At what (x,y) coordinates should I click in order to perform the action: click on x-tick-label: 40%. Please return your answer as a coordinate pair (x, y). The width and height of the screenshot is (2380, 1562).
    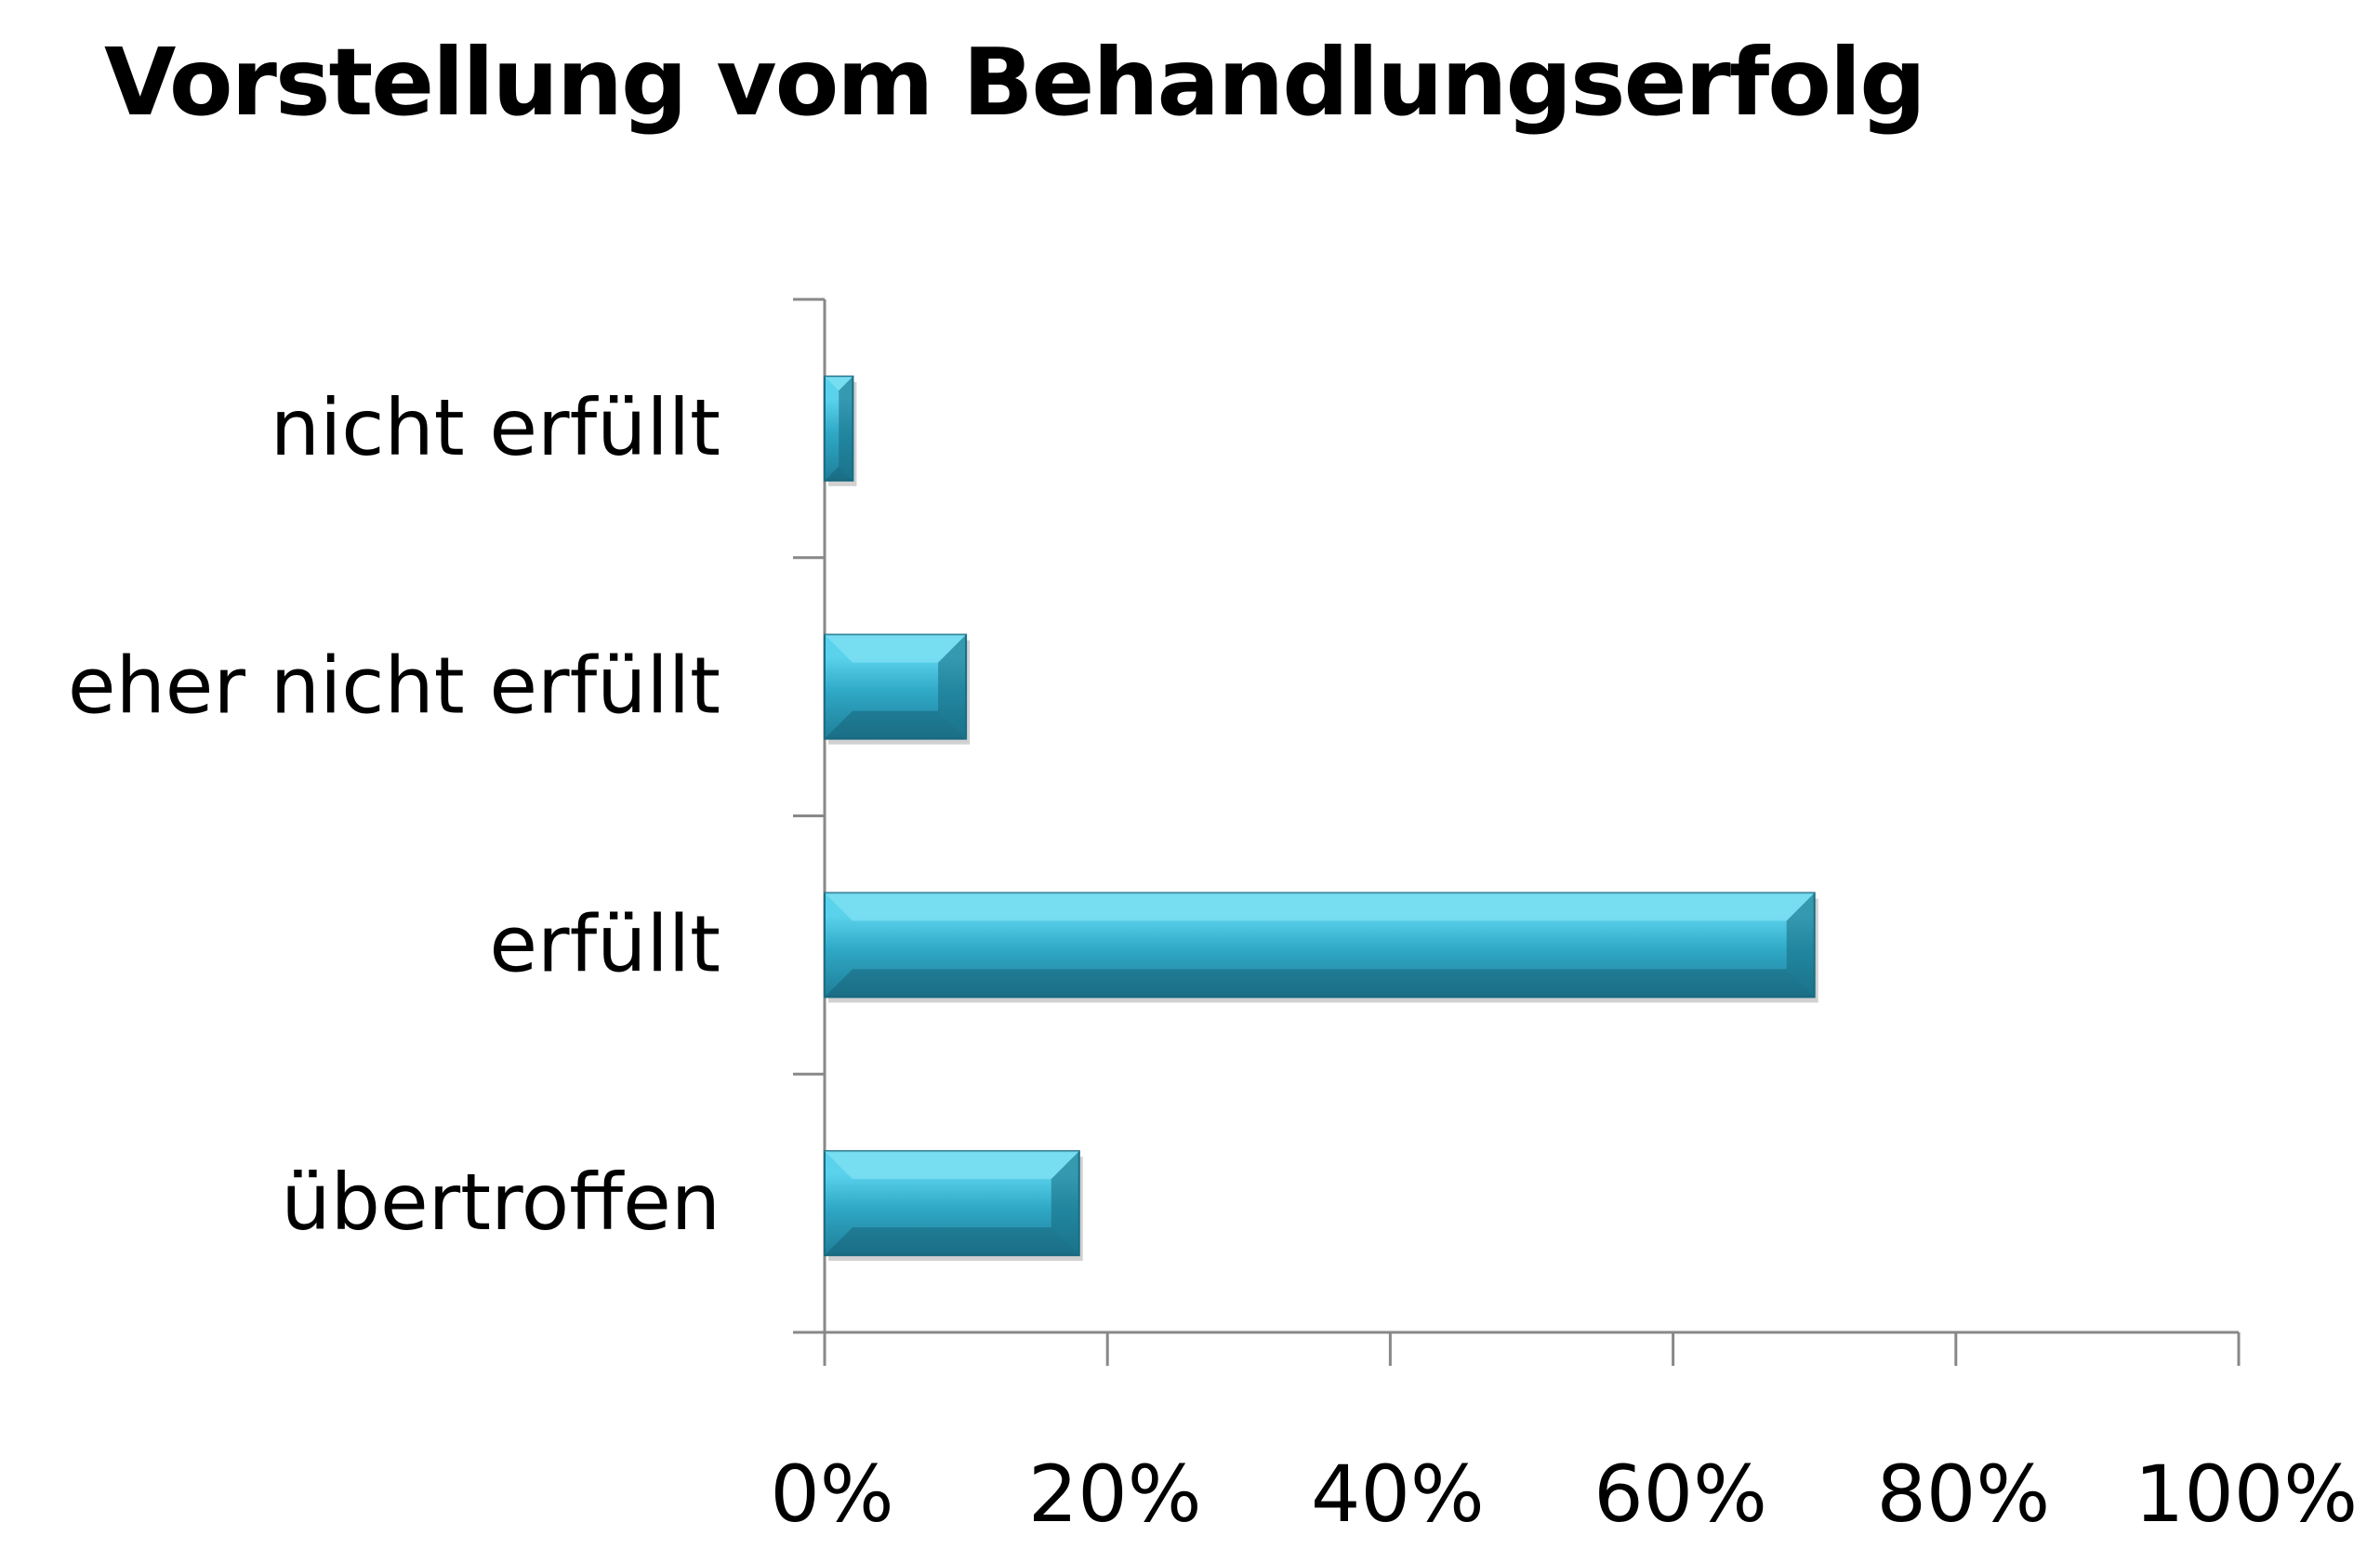
    Looking at the image, I should click on (1398, 1494).